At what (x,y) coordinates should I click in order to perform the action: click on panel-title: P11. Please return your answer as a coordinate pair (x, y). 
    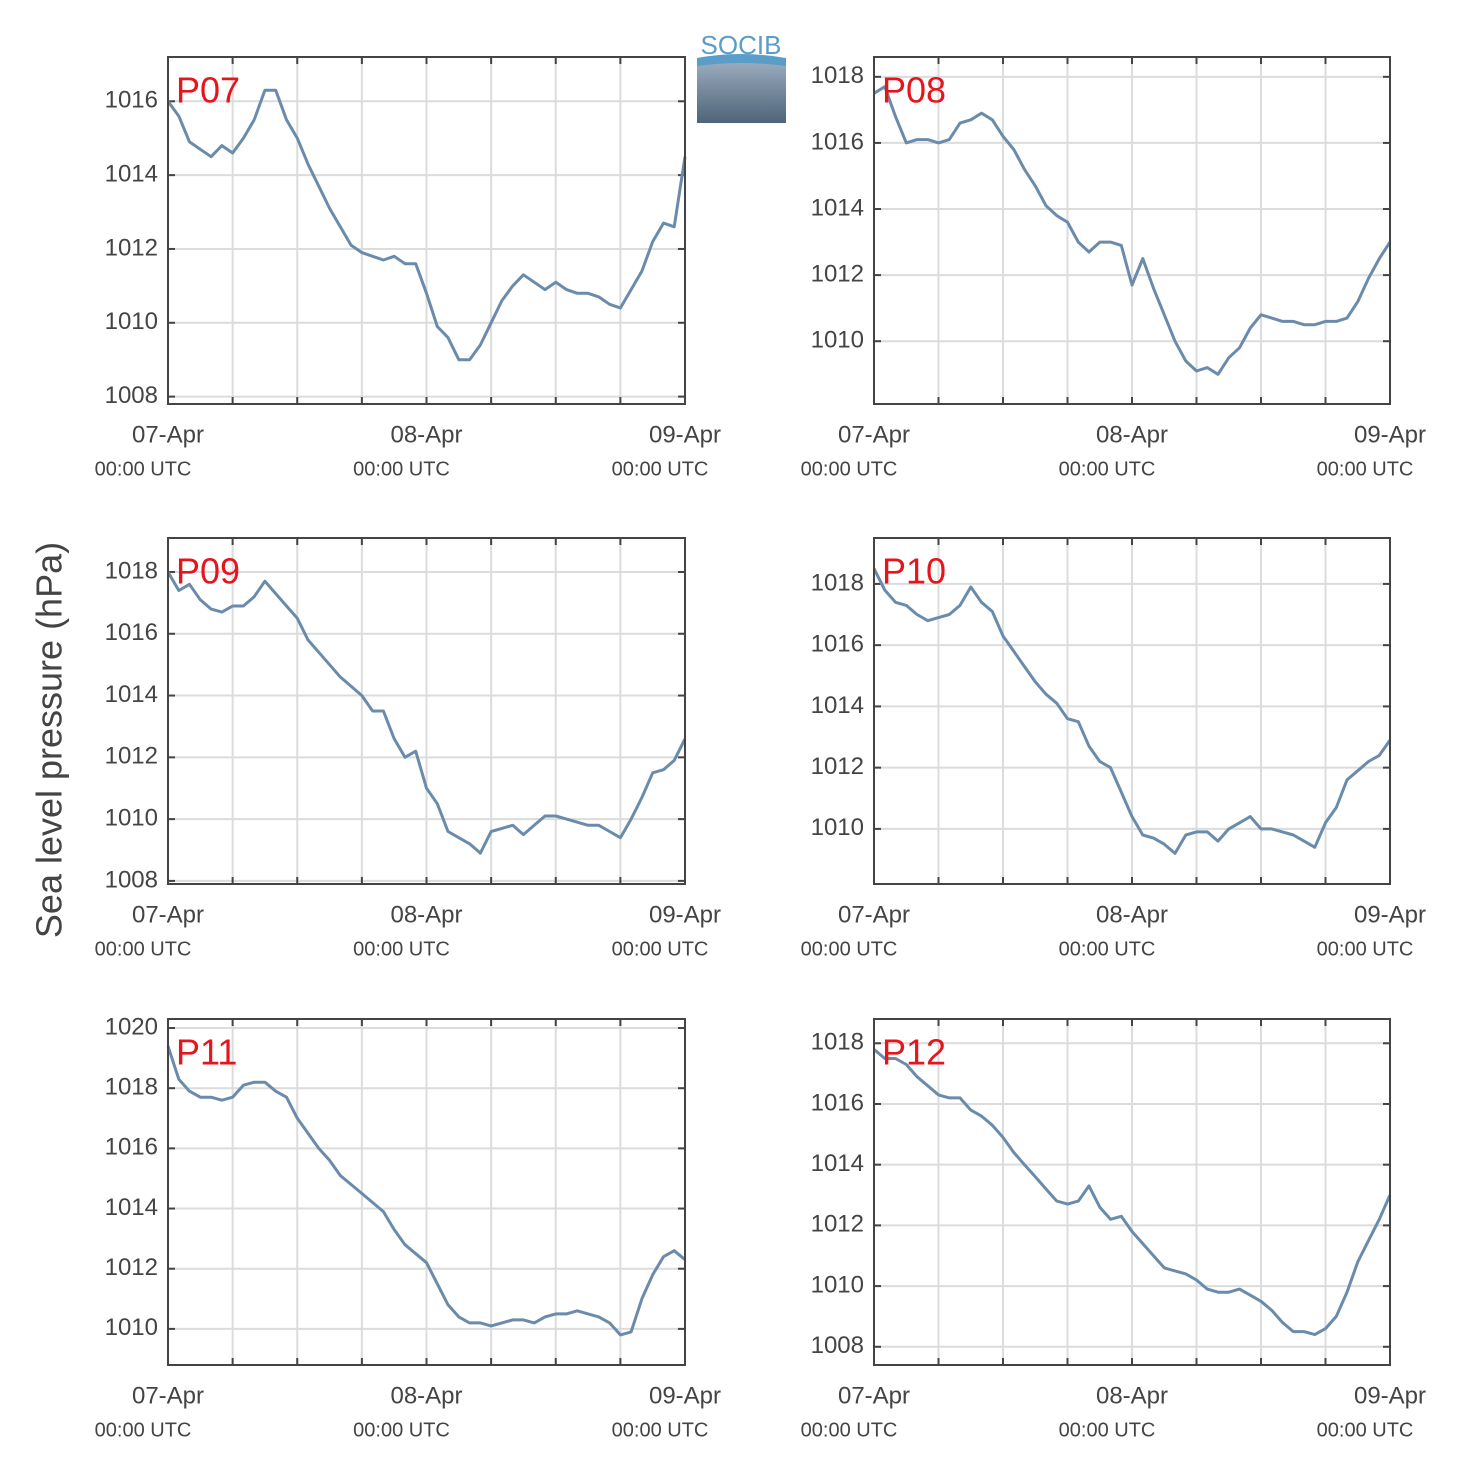
    Looking at the image, I should click on (206, 1052).